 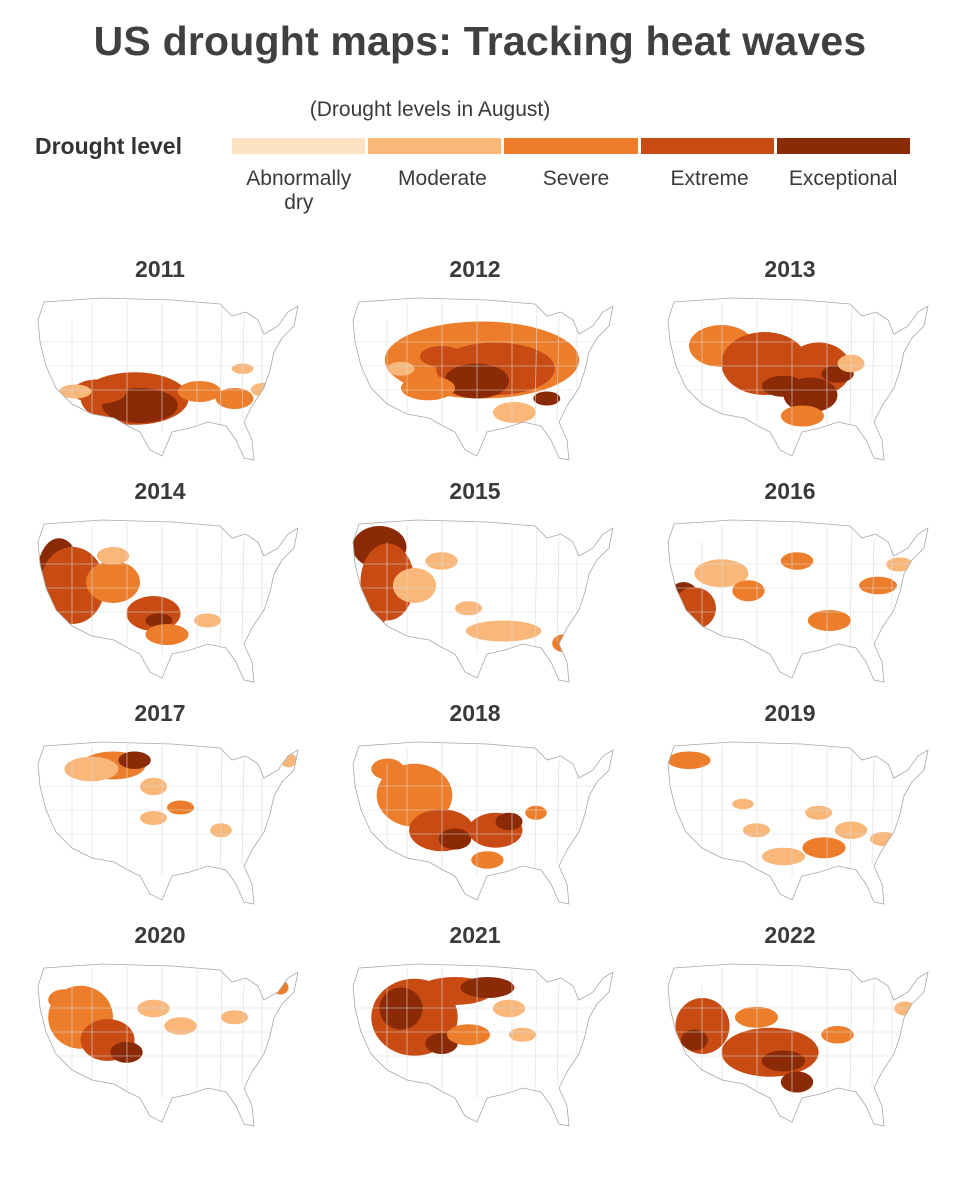 I want to click on us-drought-map-2014, so click(x=167, y=599).